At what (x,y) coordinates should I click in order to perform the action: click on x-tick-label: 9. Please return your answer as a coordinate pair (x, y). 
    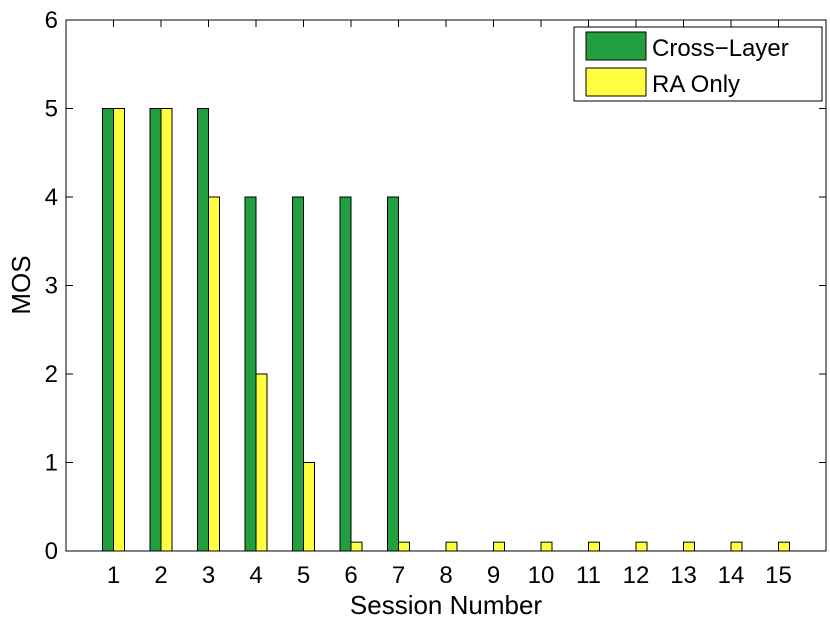
    Looking at the image, I should click on (493, 575).